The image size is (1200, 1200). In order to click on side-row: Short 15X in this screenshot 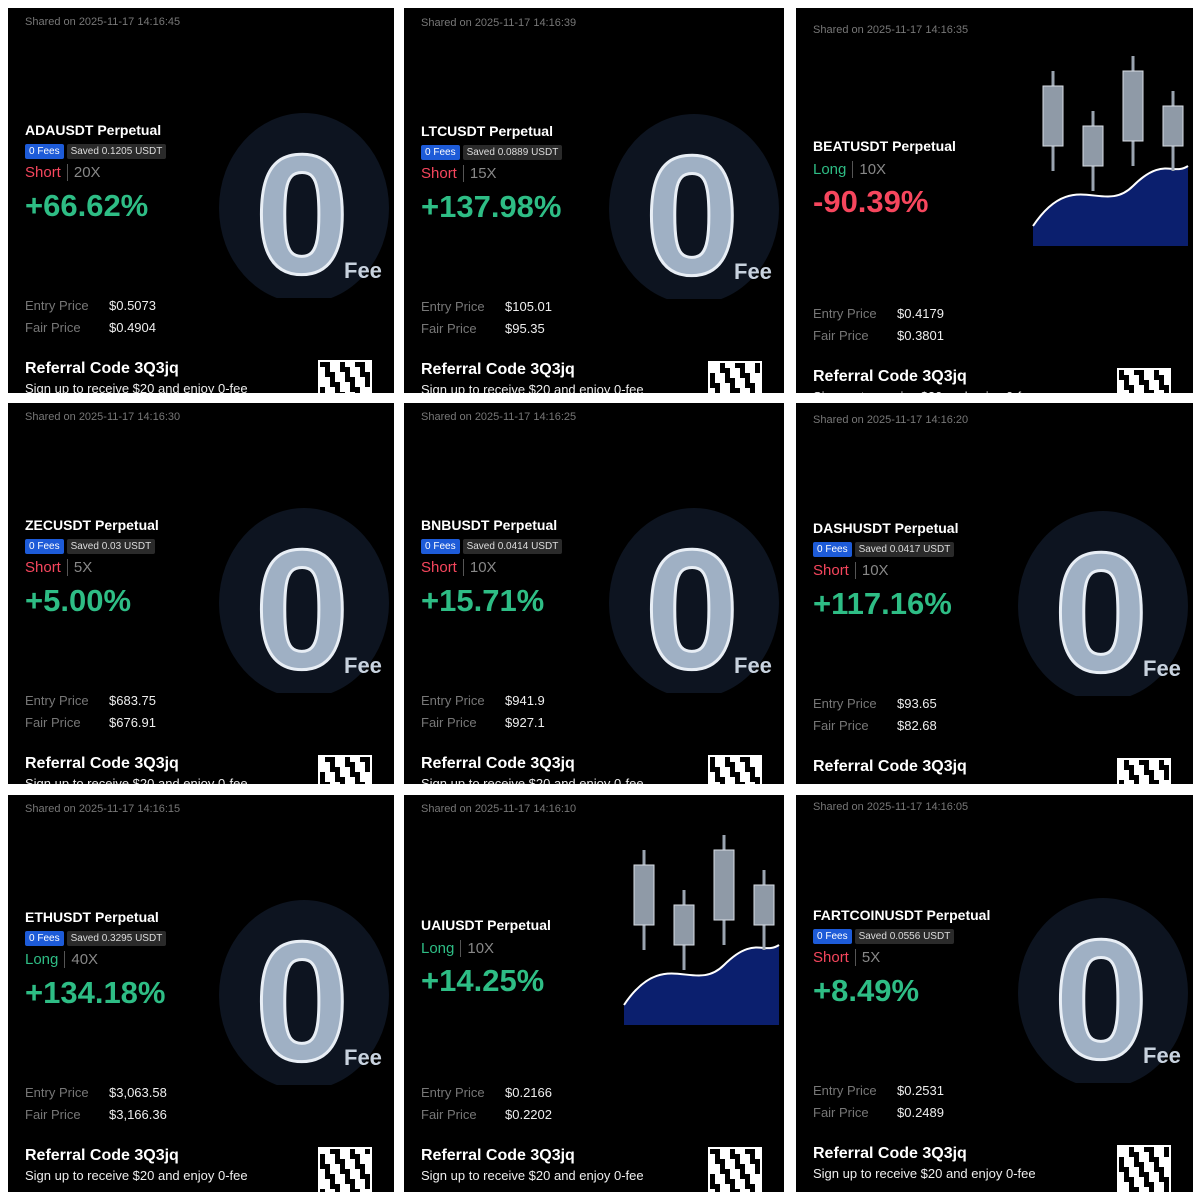, I will do `click(459, 173)`.